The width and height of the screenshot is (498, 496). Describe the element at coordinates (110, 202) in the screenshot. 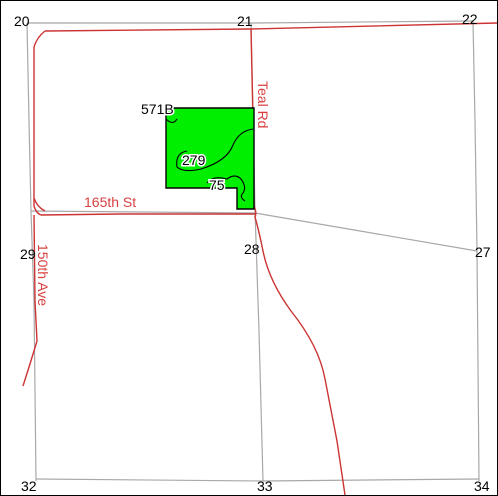

I see `road-label-165th-st: 165th St` at that location.